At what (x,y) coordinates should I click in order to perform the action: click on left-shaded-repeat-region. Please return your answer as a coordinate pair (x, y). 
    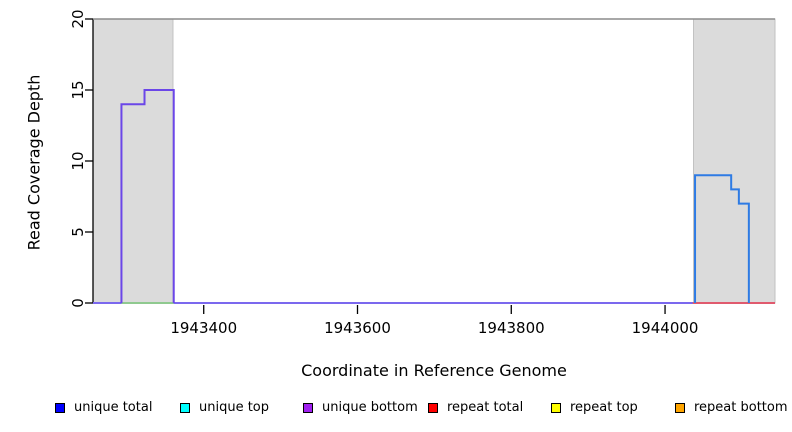
    Looking at the image, I should click on (133, 161).